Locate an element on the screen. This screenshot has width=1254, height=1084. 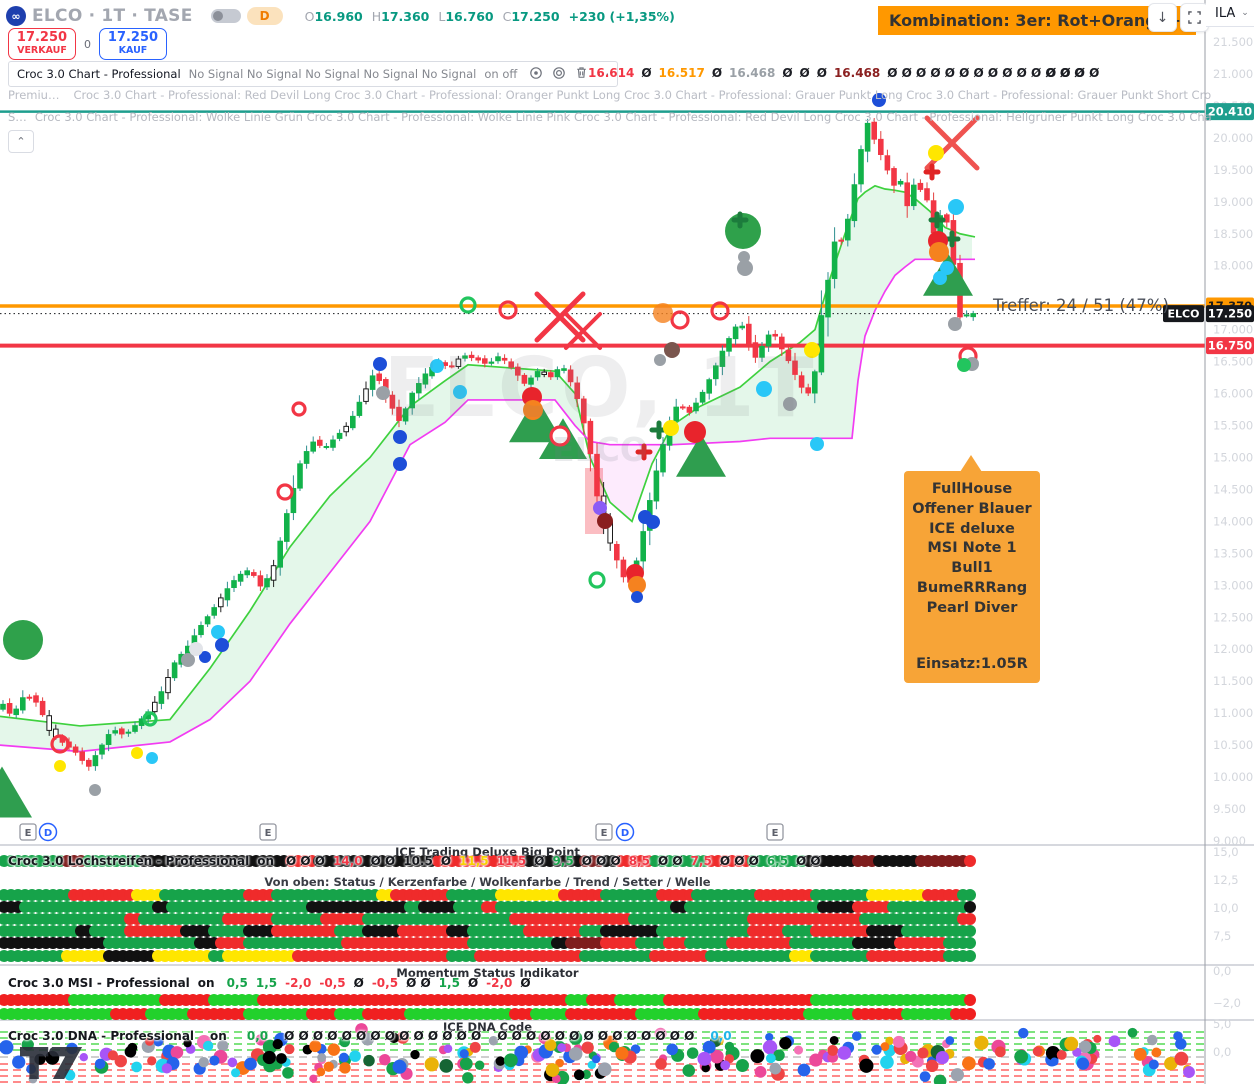
visibility-icon is located at coordinates (536, 74).